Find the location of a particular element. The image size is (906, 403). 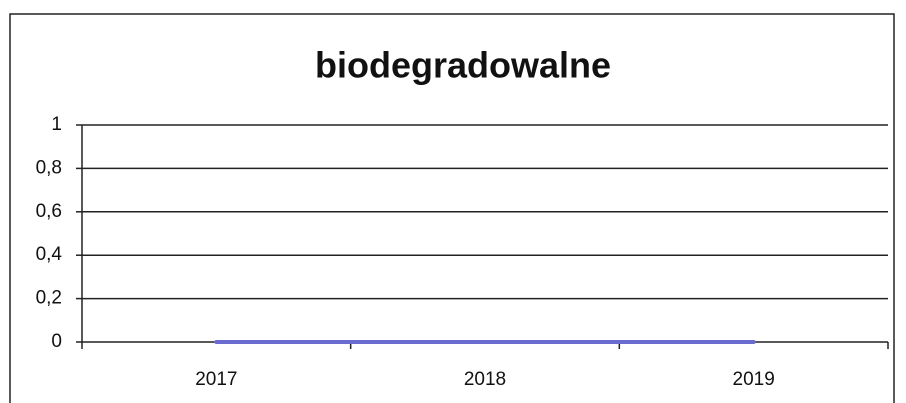

y-tick-label: 0,4 is located at coordinates (49, 254).